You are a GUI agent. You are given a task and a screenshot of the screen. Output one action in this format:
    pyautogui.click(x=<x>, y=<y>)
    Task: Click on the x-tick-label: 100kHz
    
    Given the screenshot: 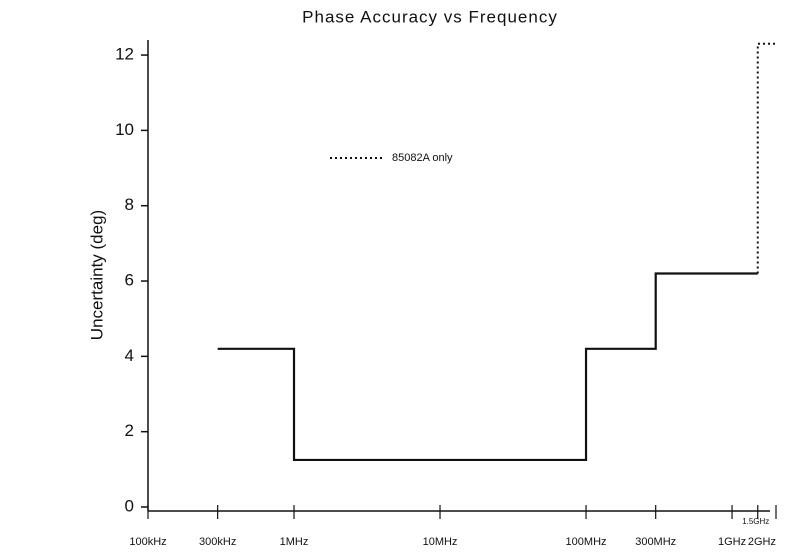 What is the action you would take?
    pyautogui.click(x=147, y=542)
    